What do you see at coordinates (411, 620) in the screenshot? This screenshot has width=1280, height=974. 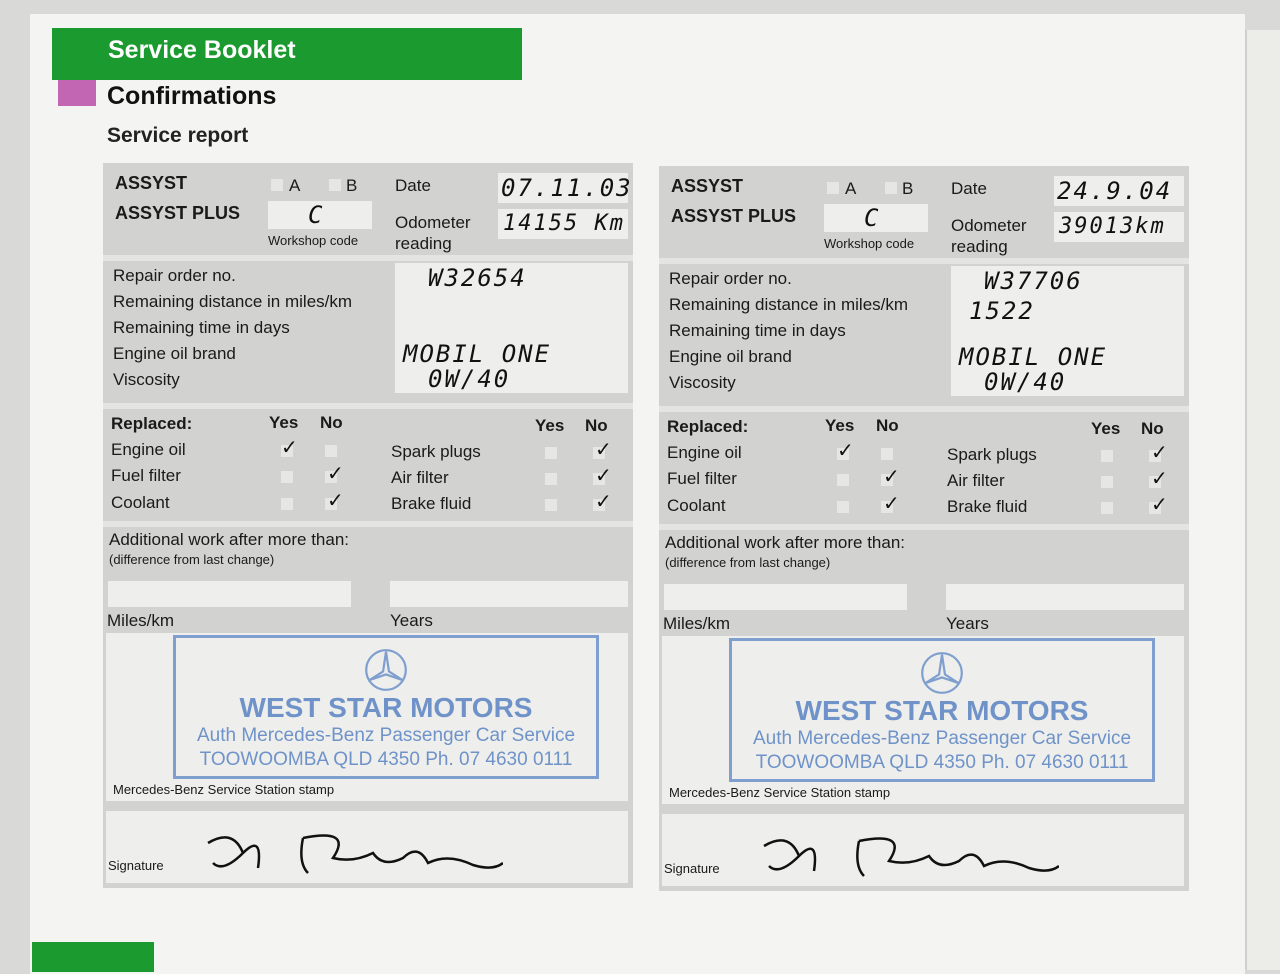 I see `years-label: Years` at bounding box center [411, 620].